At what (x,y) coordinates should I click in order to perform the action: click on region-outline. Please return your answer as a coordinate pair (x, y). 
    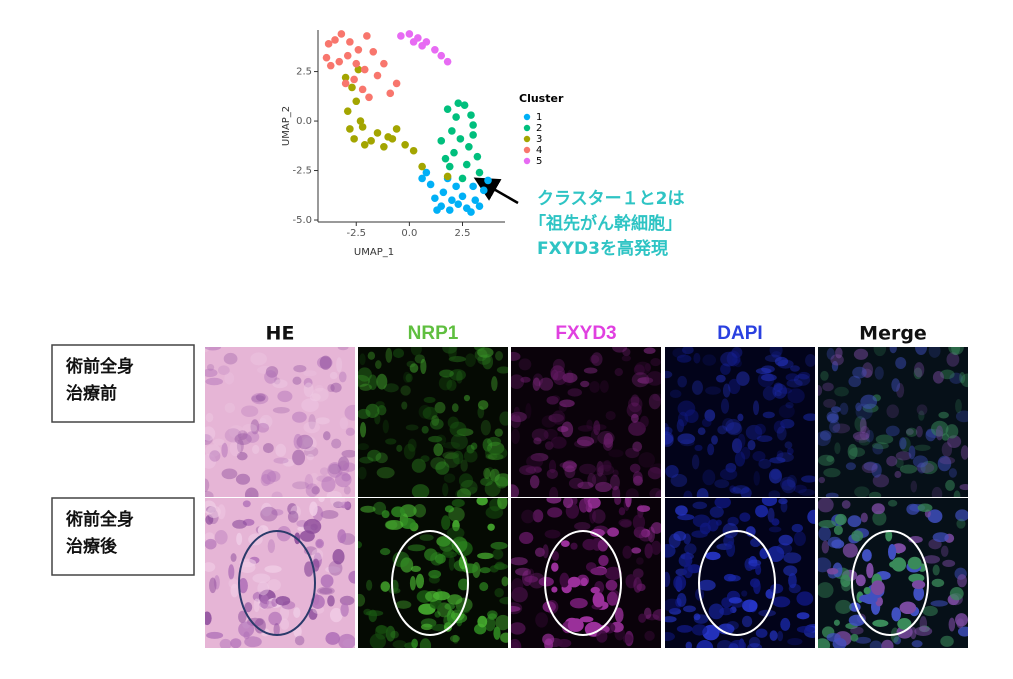
    Looking at the image, I should click on (583, 583).